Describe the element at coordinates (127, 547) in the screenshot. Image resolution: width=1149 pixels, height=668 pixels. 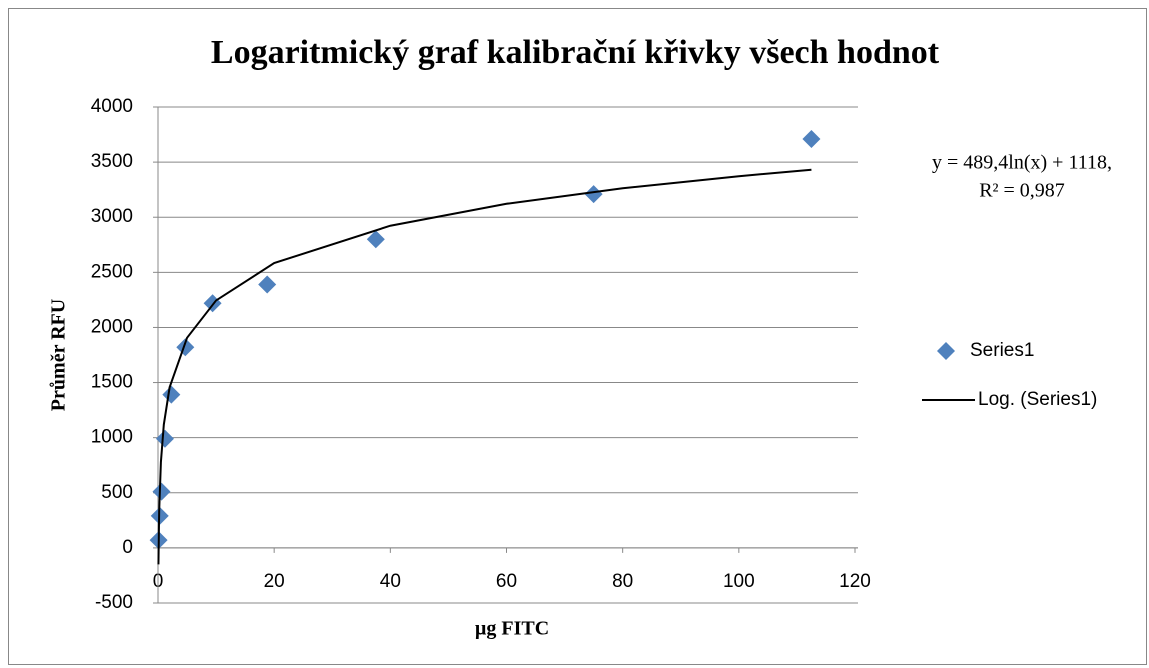
I see `y-tick-label: 0` at that location.